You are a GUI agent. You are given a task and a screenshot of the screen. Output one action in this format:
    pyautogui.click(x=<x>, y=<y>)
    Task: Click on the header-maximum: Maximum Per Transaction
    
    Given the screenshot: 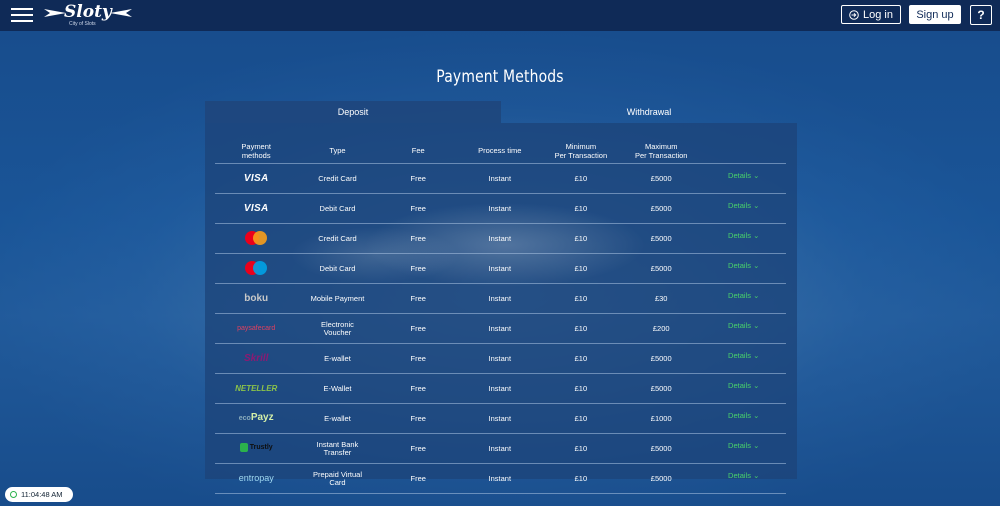 What is the action you would take?
    pyautogui.click(x=661, y=151)
    